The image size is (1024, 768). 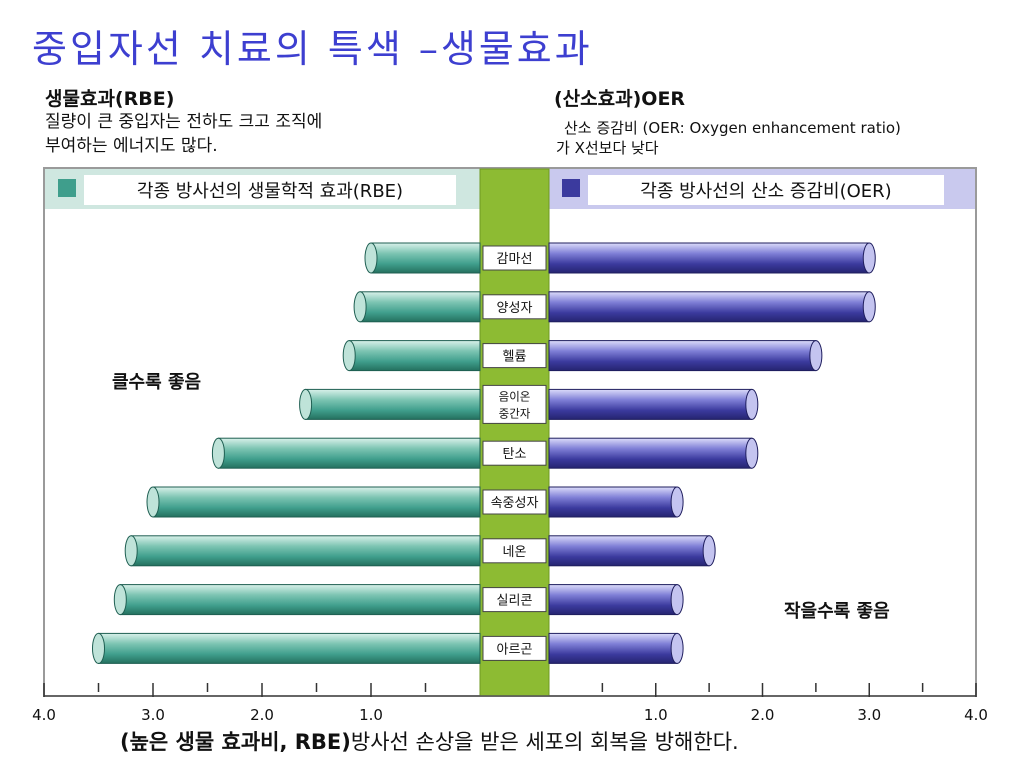 I want to click on footer-text: (높은 생물 효과비, RBE)방사선 손상을 받은 세포의 회복을 방해한다., so click(x=429, y=741).